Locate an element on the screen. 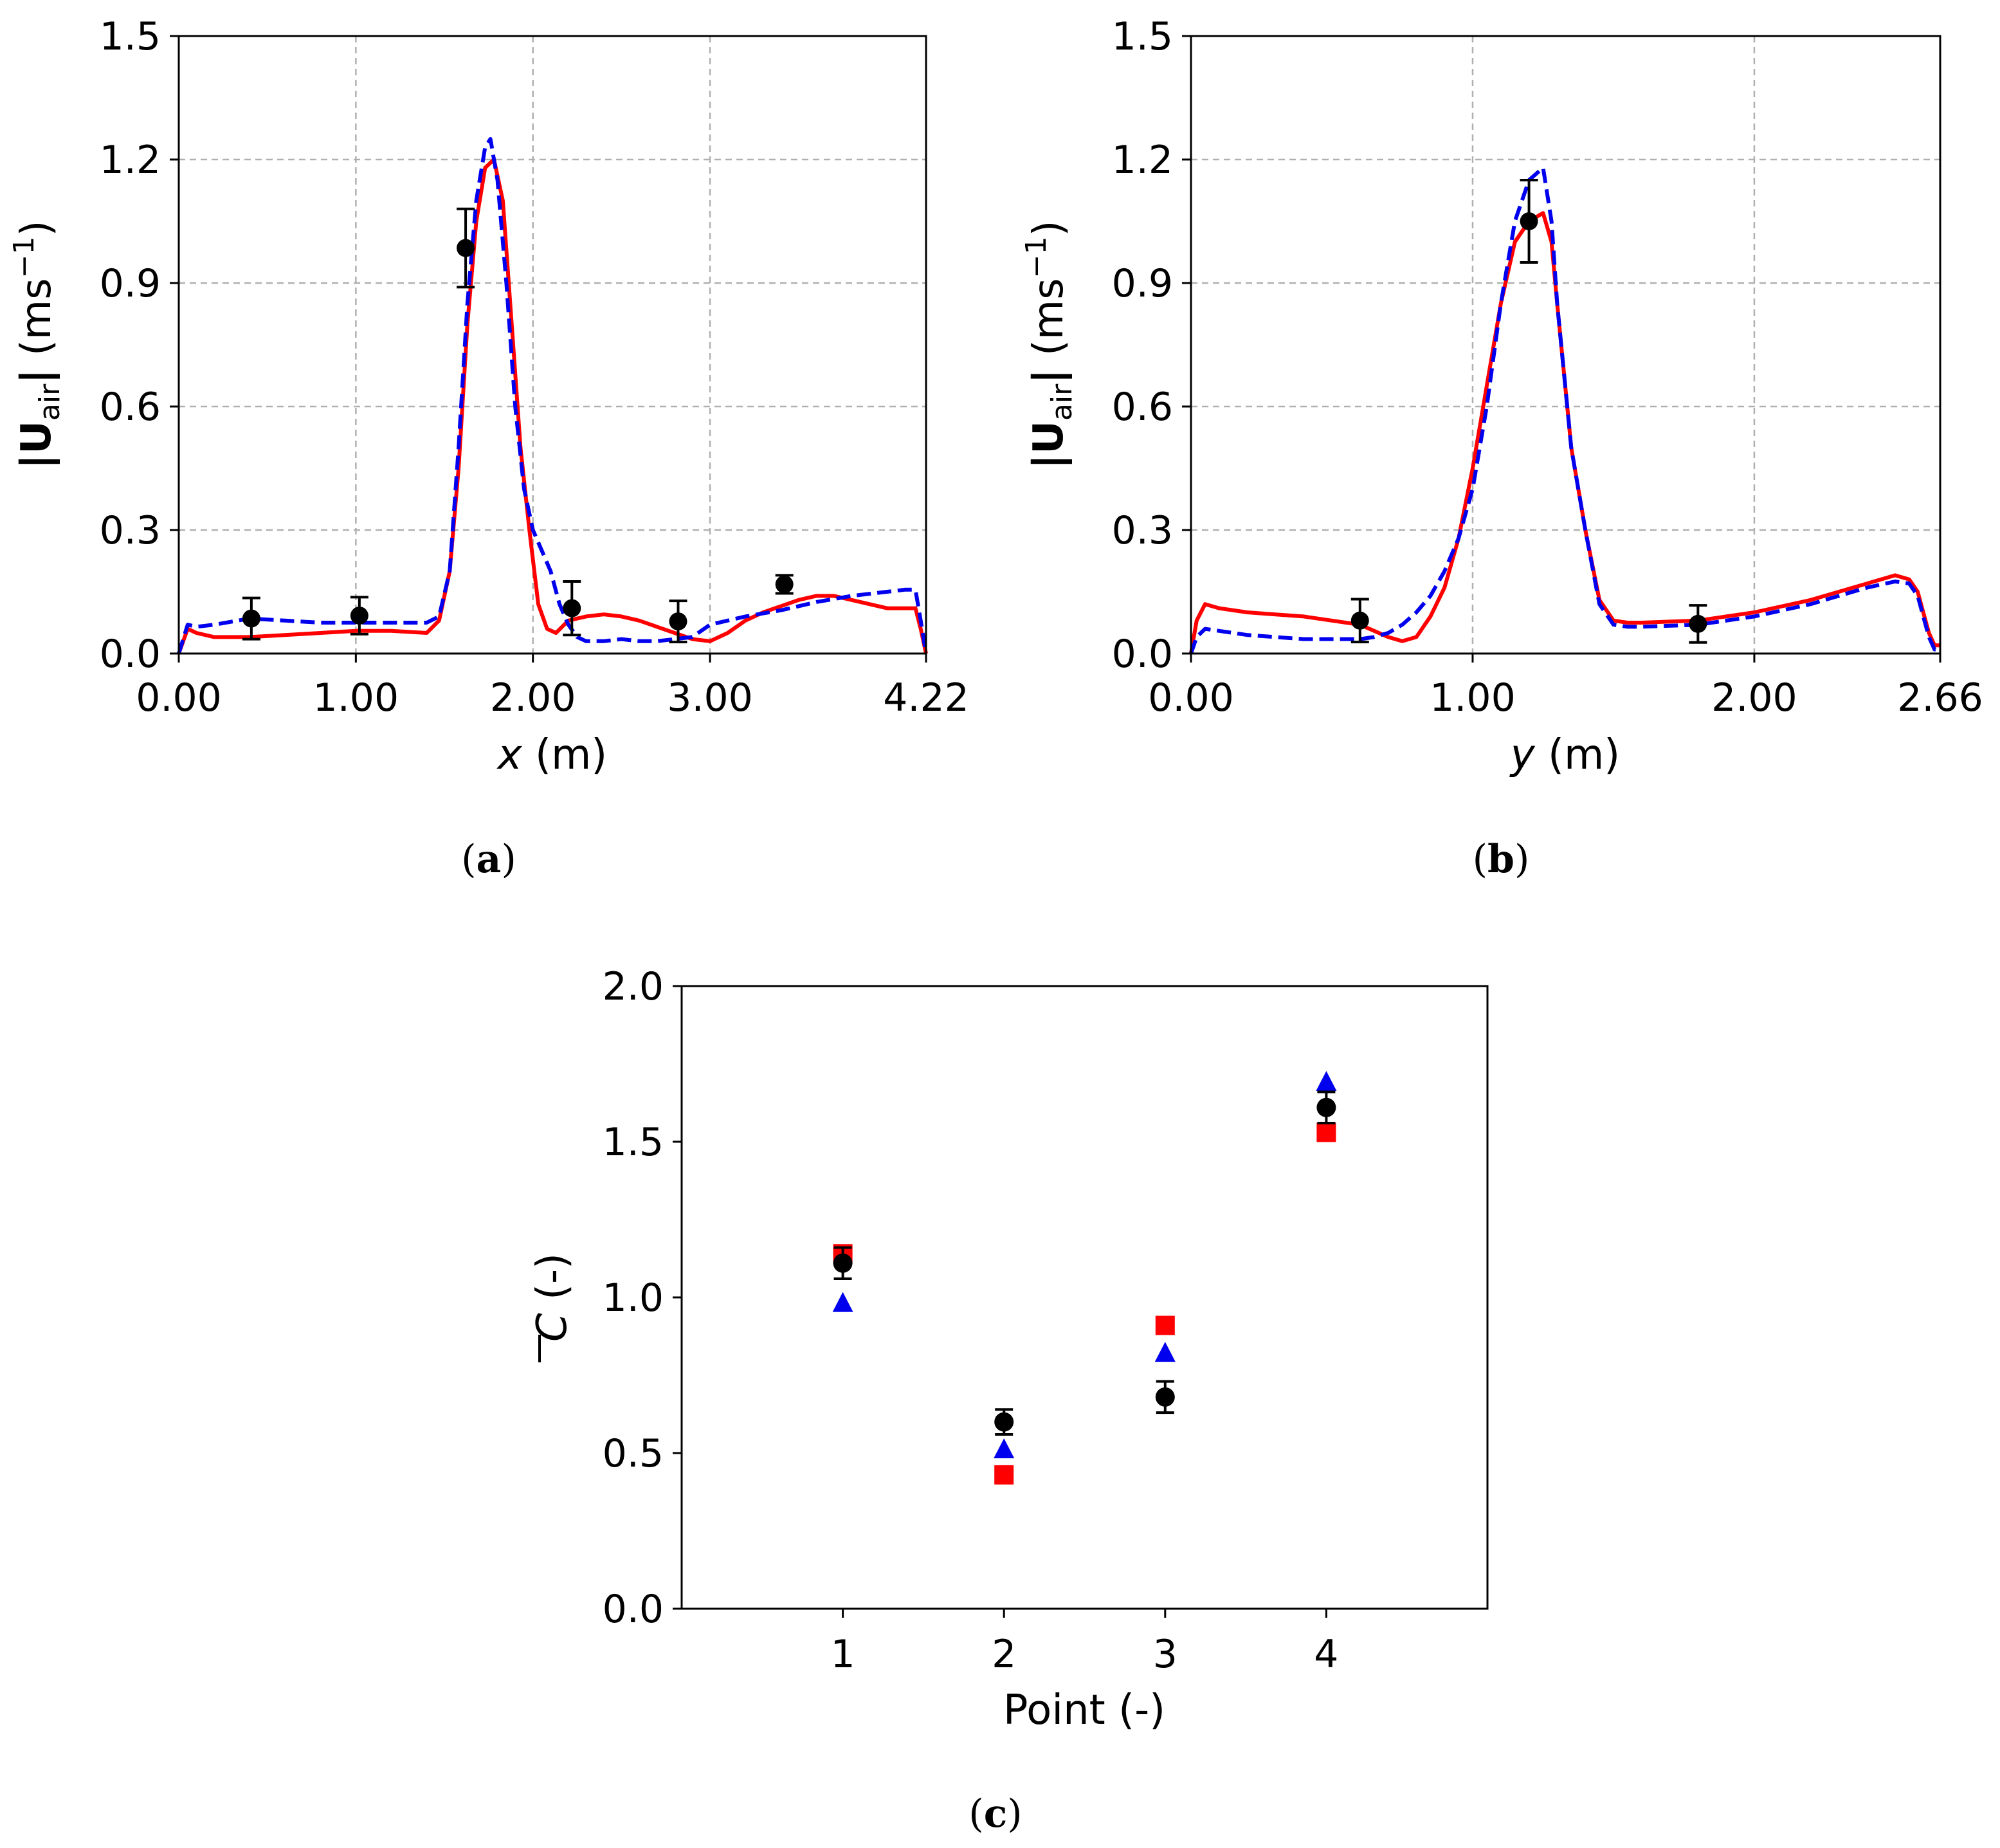  panel-b-grid is located at coordinates (1565, 345).